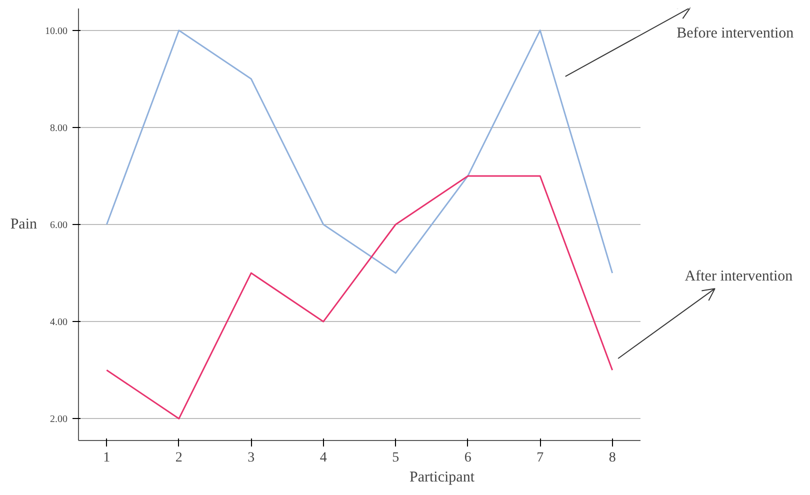  Describe the element at coordinates (443, 478) in the screenshot. I see `x-axis-title: Participant` at that location.